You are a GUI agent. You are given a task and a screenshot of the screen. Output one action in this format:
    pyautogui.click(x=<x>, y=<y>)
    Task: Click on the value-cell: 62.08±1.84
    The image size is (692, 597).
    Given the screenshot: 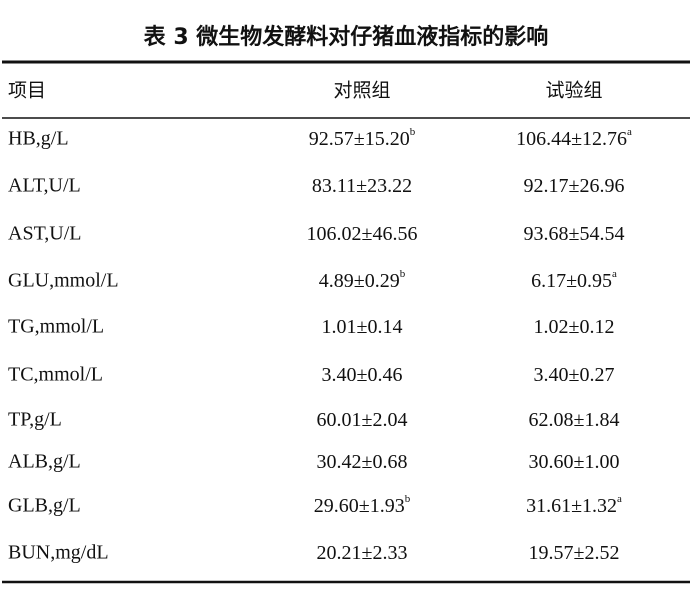 What is the action you would take?
    pyautogui.click(x=574, y=420)
    